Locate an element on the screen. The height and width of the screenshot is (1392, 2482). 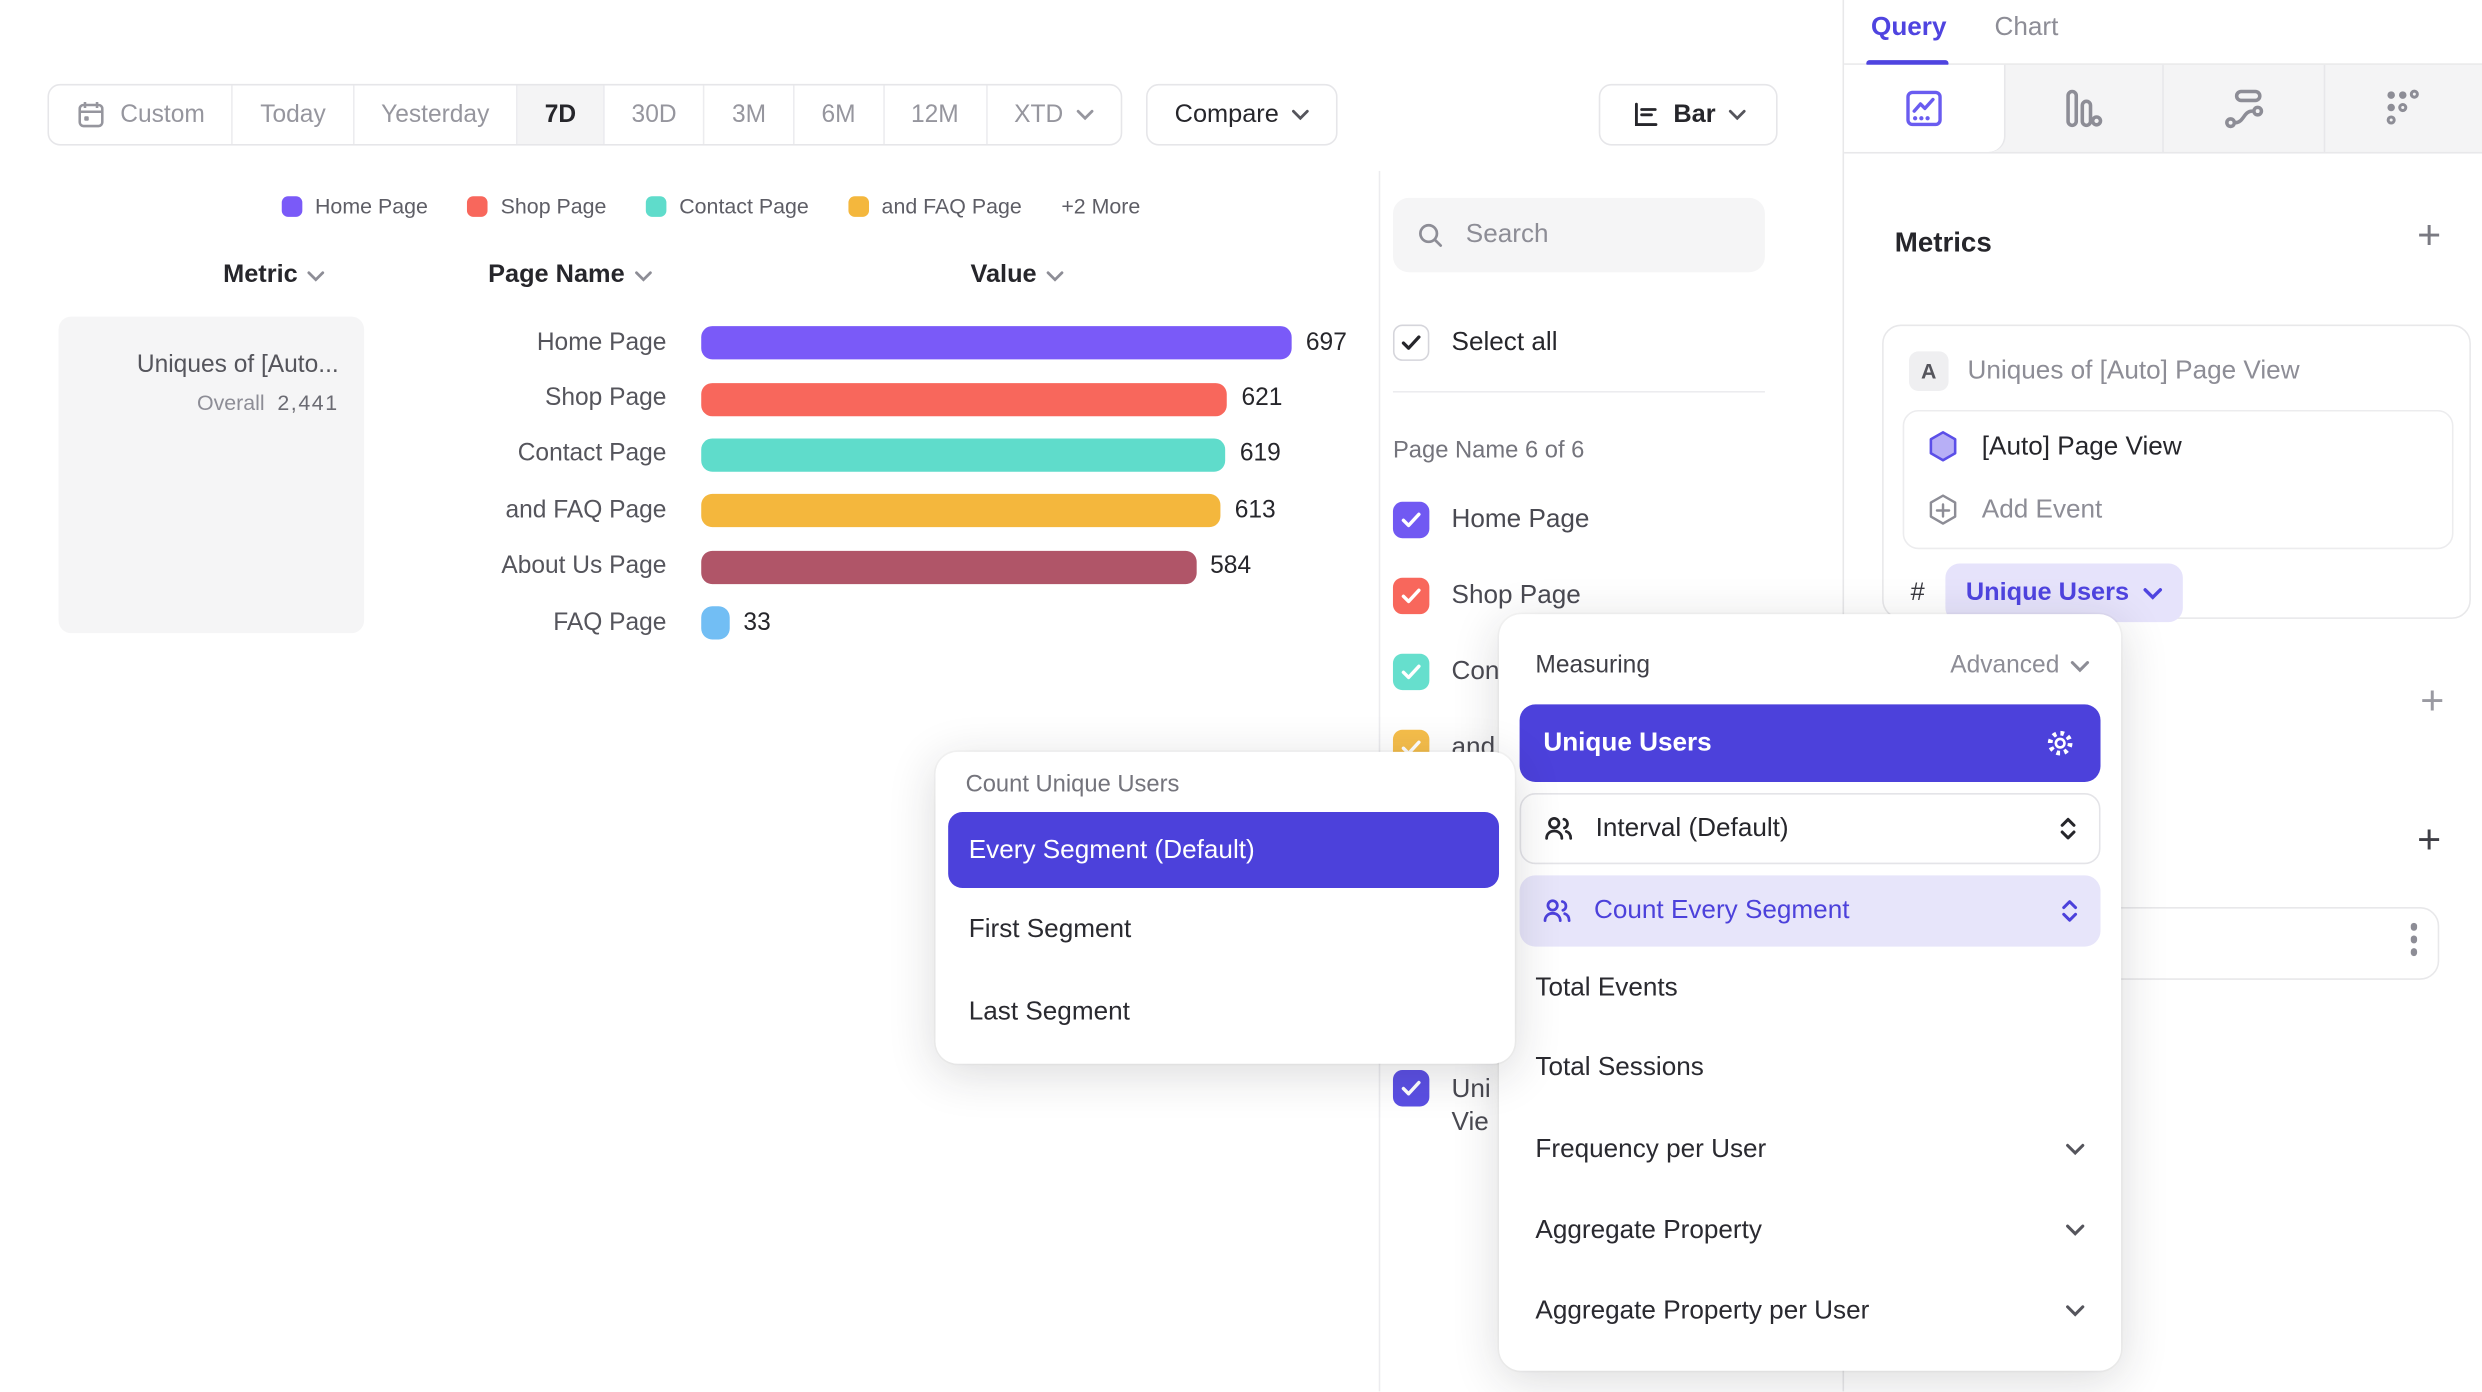
tab-retention is located at coordinates (2403, 108).